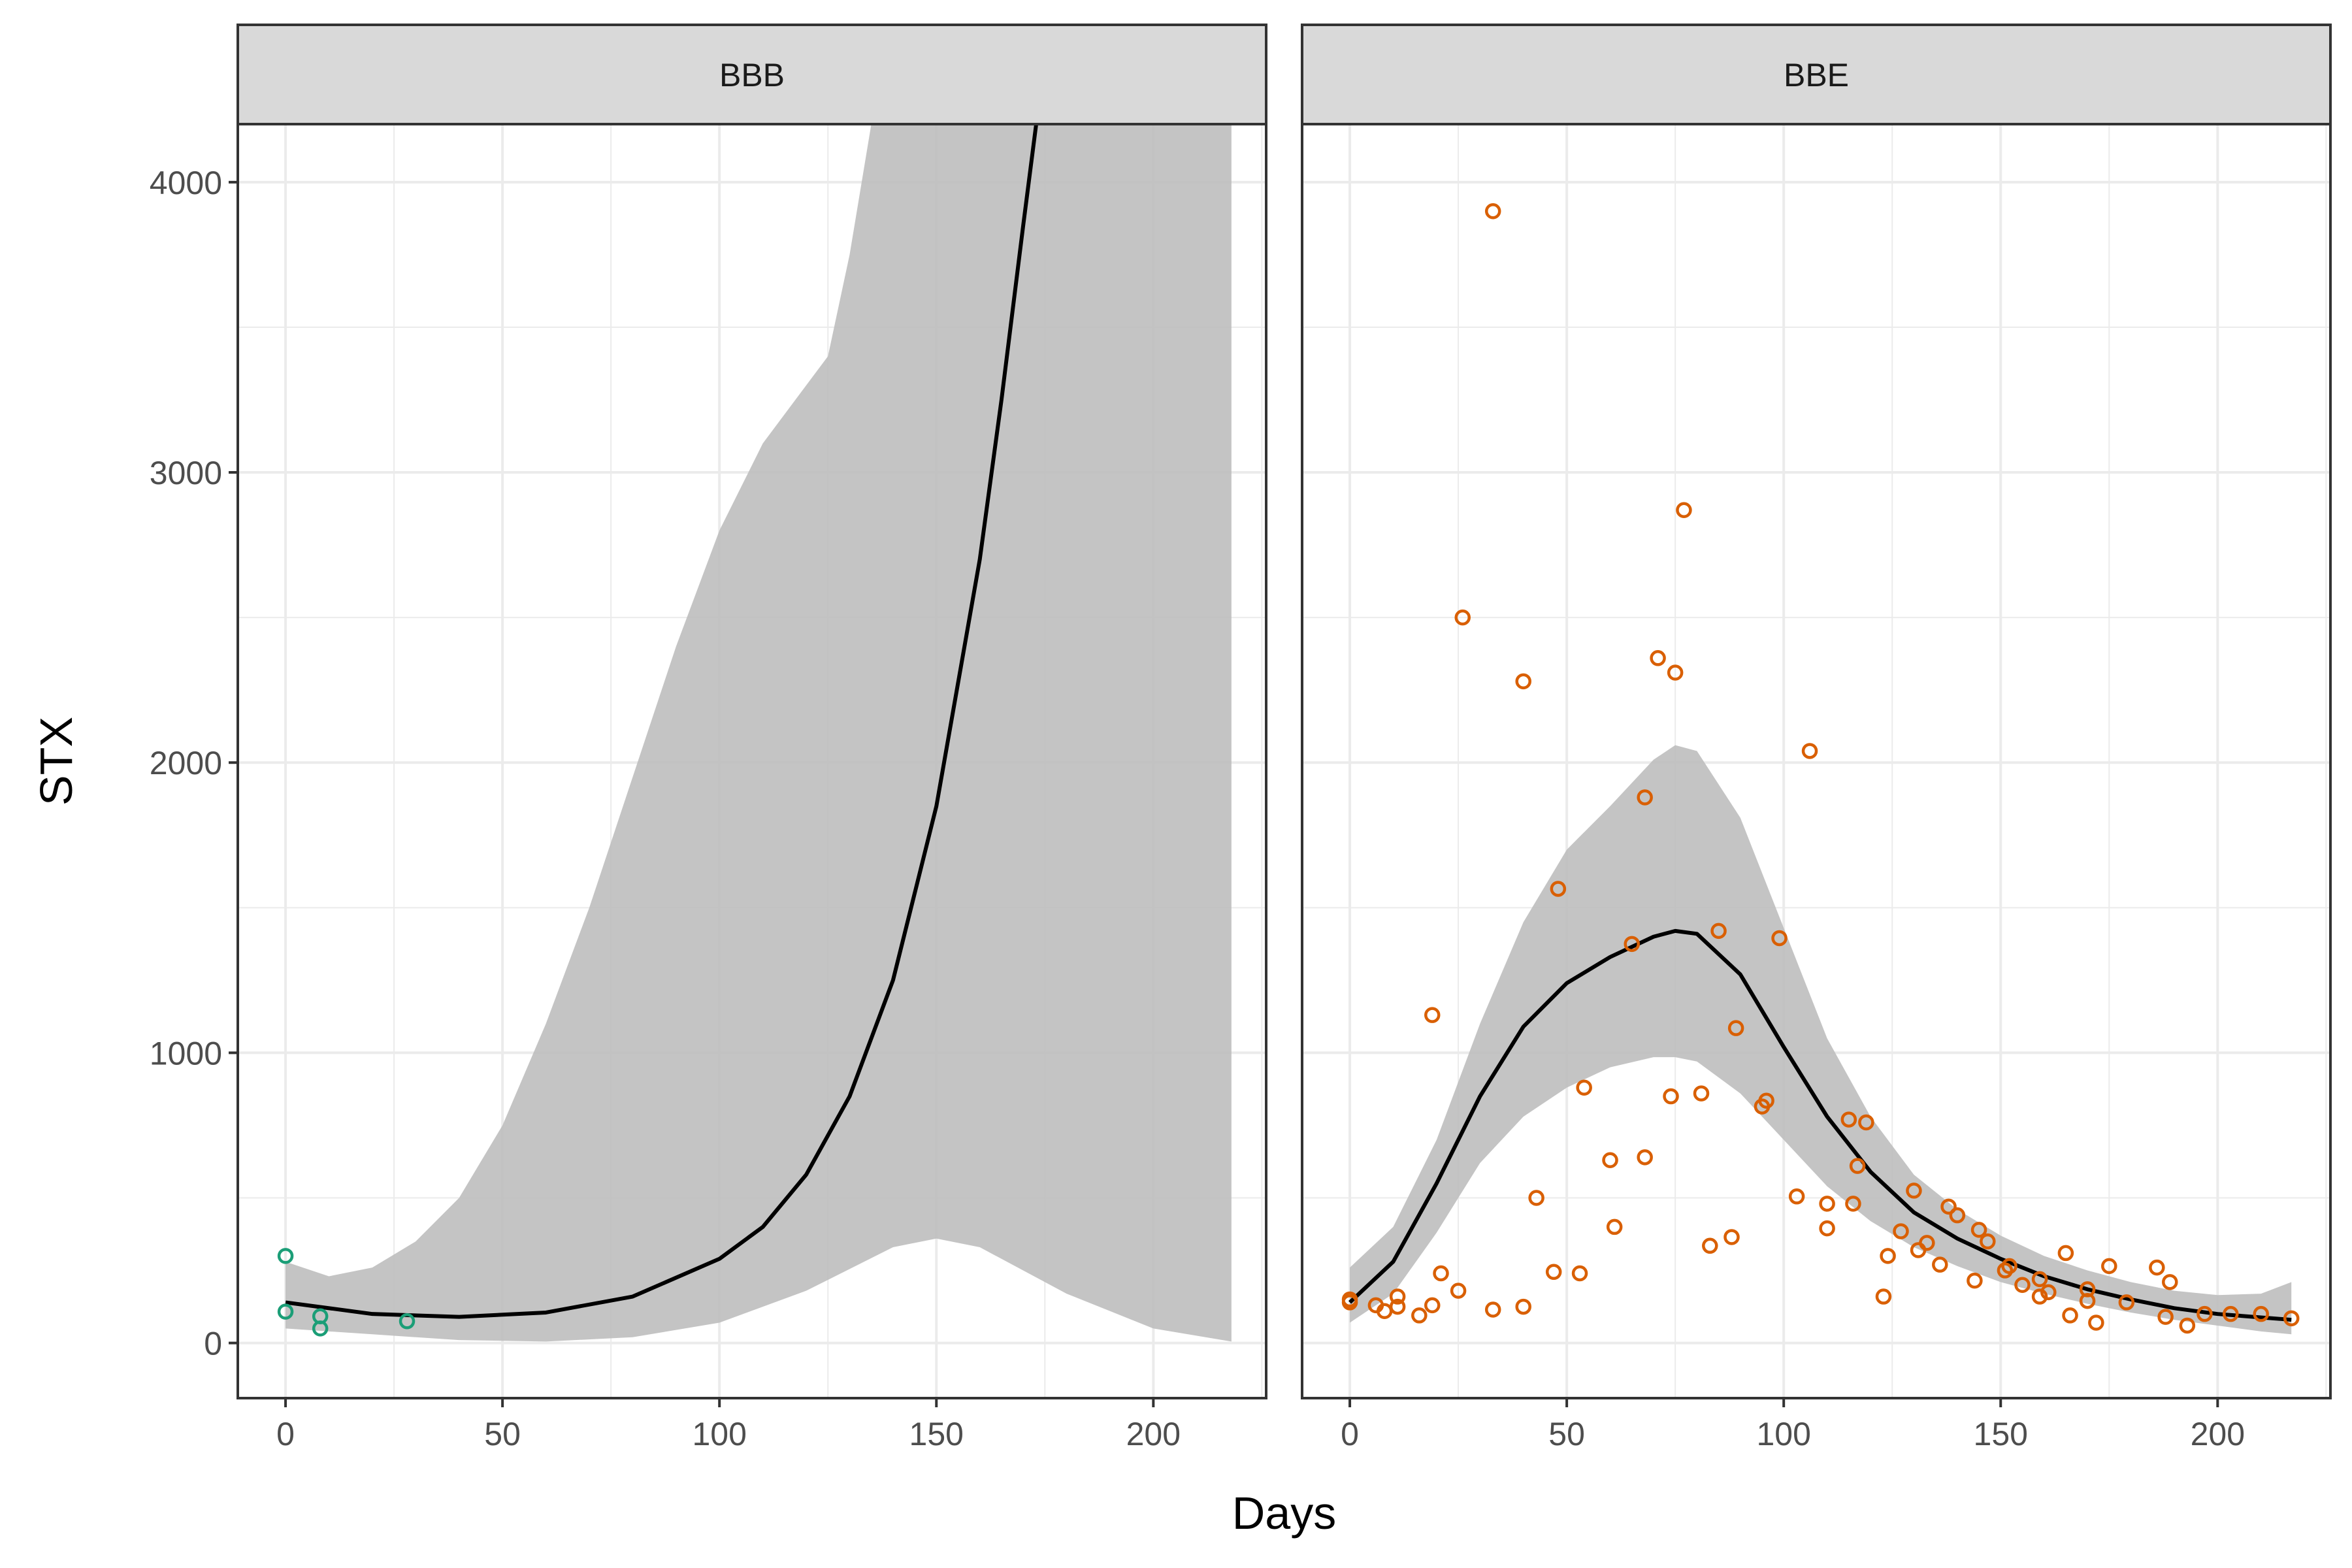 This screenshot has height=1568, width=2352. Describe the element at coordinates (186, 1053) in the screenshot. I see `y-tick-label: 1000` at that location.